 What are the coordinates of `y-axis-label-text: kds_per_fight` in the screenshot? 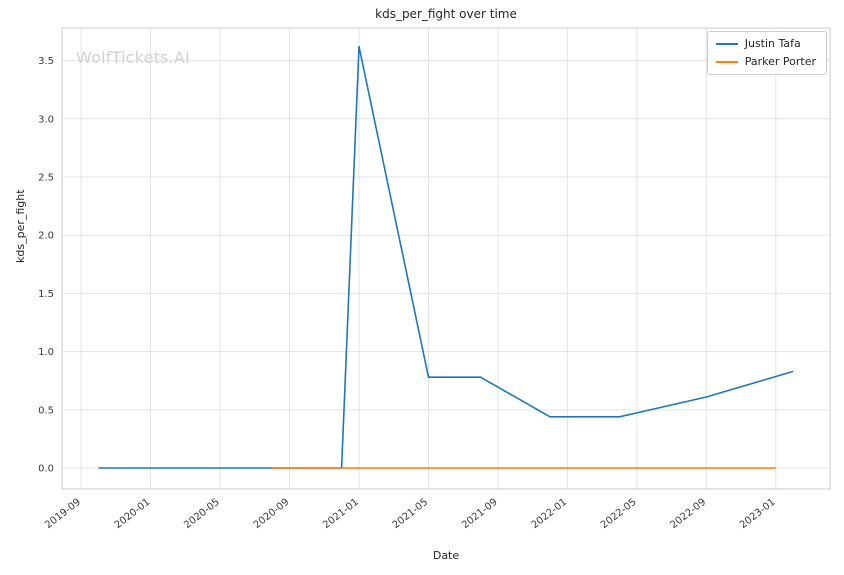 It's located at (20, 226).